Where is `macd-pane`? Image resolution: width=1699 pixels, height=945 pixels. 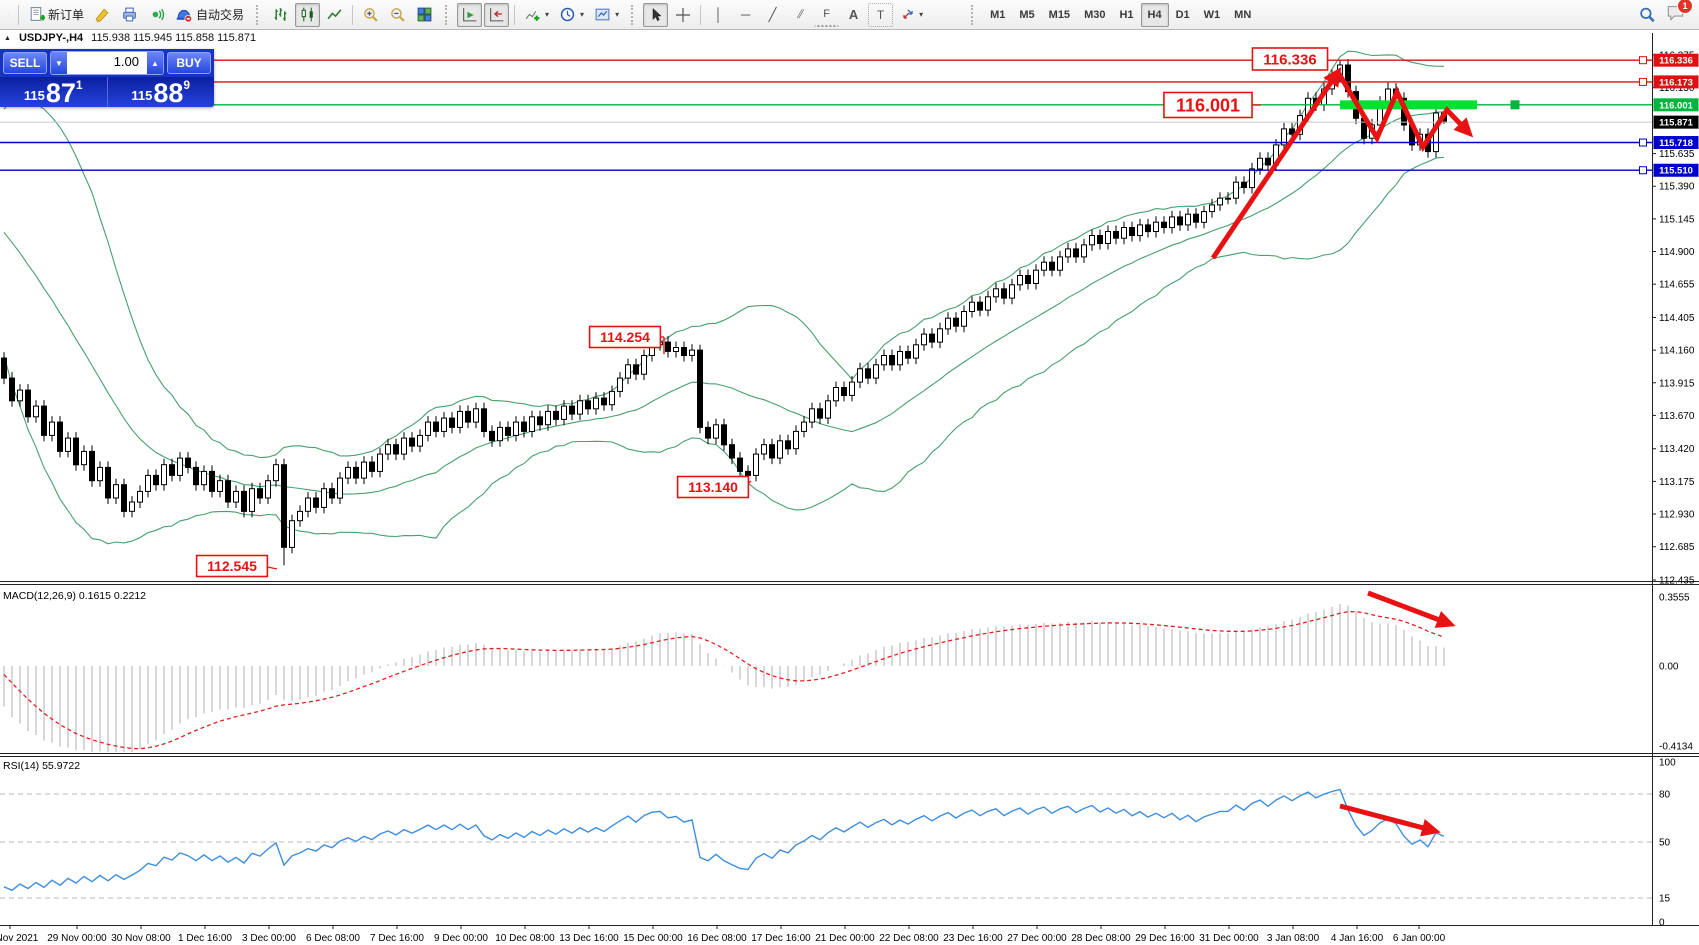 macd-pane is located at coordinates (729, 671).